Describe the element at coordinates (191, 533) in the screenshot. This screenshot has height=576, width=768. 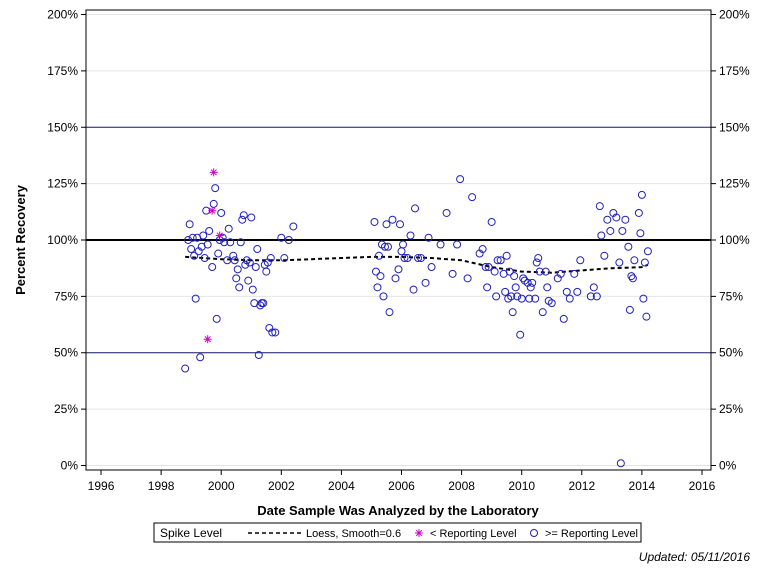
I see `legend-title: Spike Level` at that location.